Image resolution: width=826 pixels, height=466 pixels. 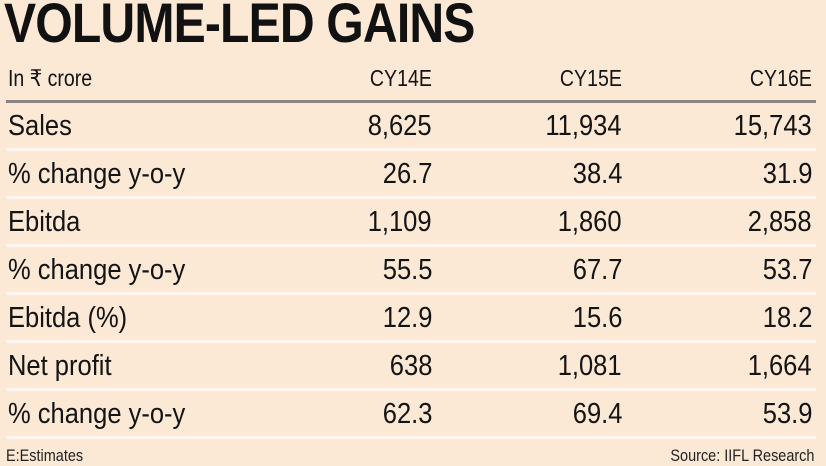 I want to click on table-row: % change y-o-y 62.3 69.4 53.9, so click(x=413, y=414).